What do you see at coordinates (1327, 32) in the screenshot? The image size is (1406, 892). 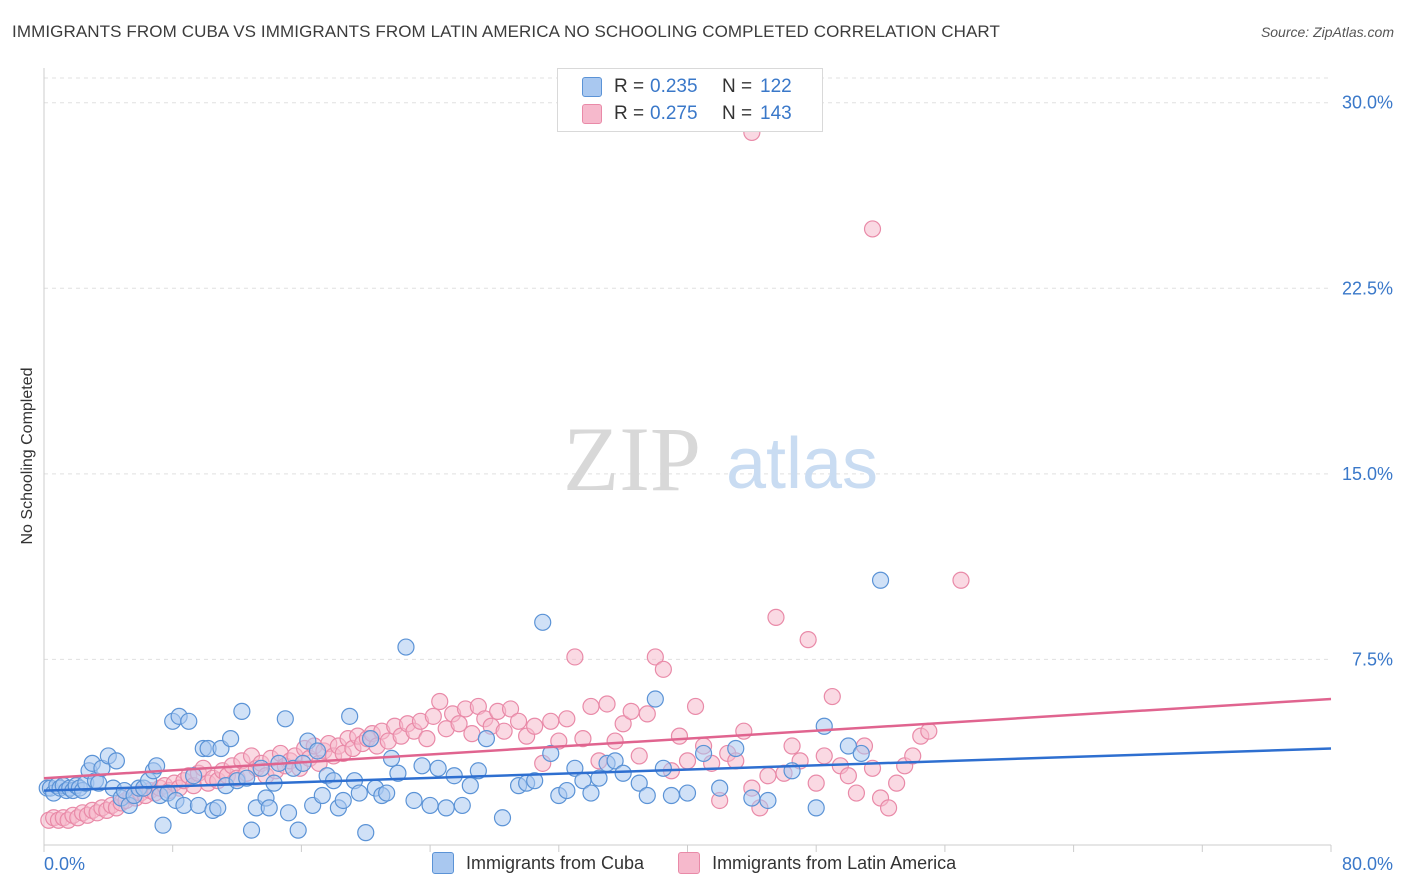 I see `source-label: Source: ZipAtlas.com` at bounding box center [1327, 32].